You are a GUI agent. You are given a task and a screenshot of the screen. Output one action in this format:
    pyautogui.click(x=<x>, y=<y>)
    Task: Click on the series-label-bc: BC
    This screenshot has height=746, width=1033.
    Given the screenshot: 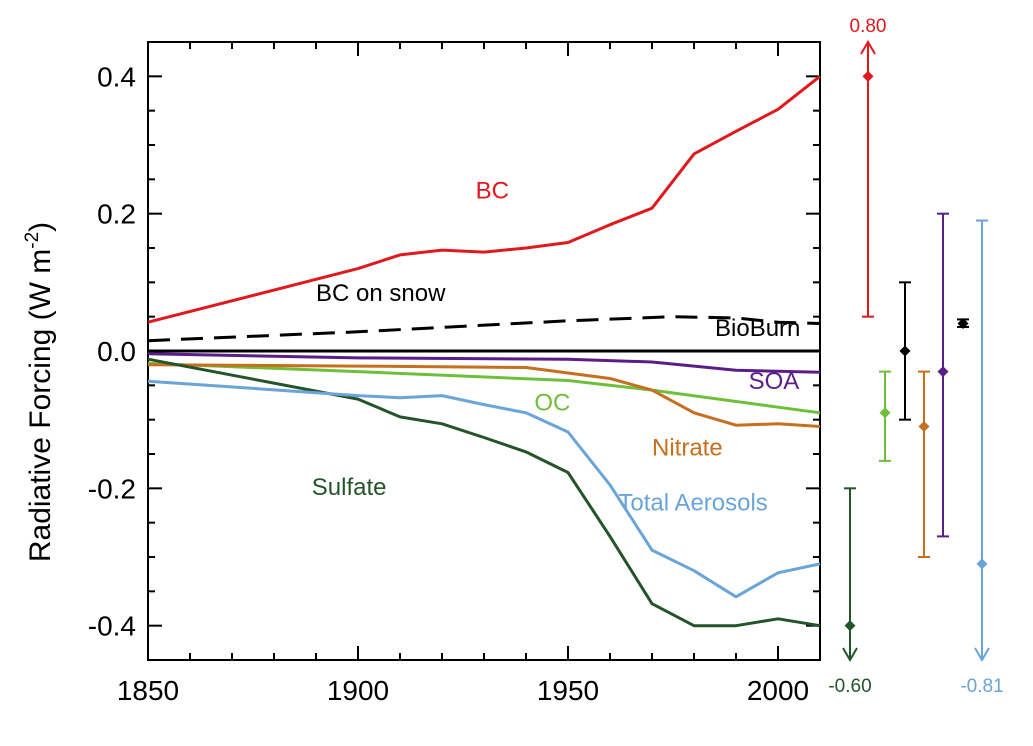 What is the action you would take?
    pyautogui.click(x=492, y=191)
    